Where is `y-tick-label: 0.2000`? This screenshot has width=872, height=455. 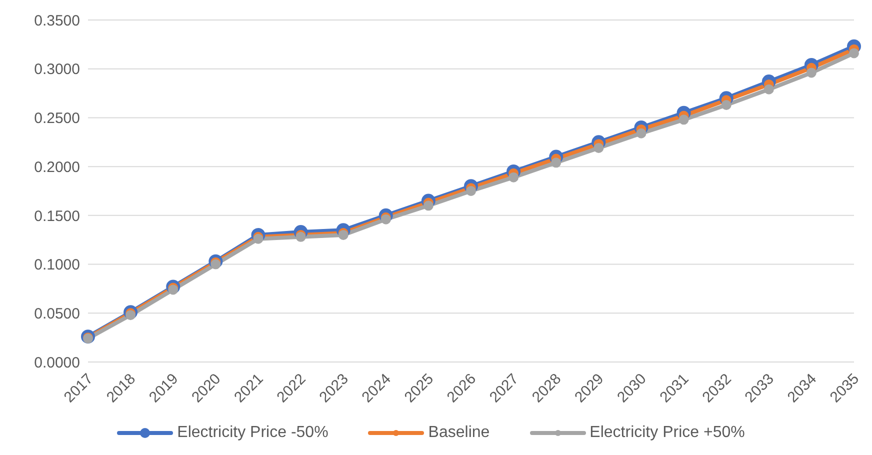
y-tick-label: 0.2000 is located at coordinates (57, 167).